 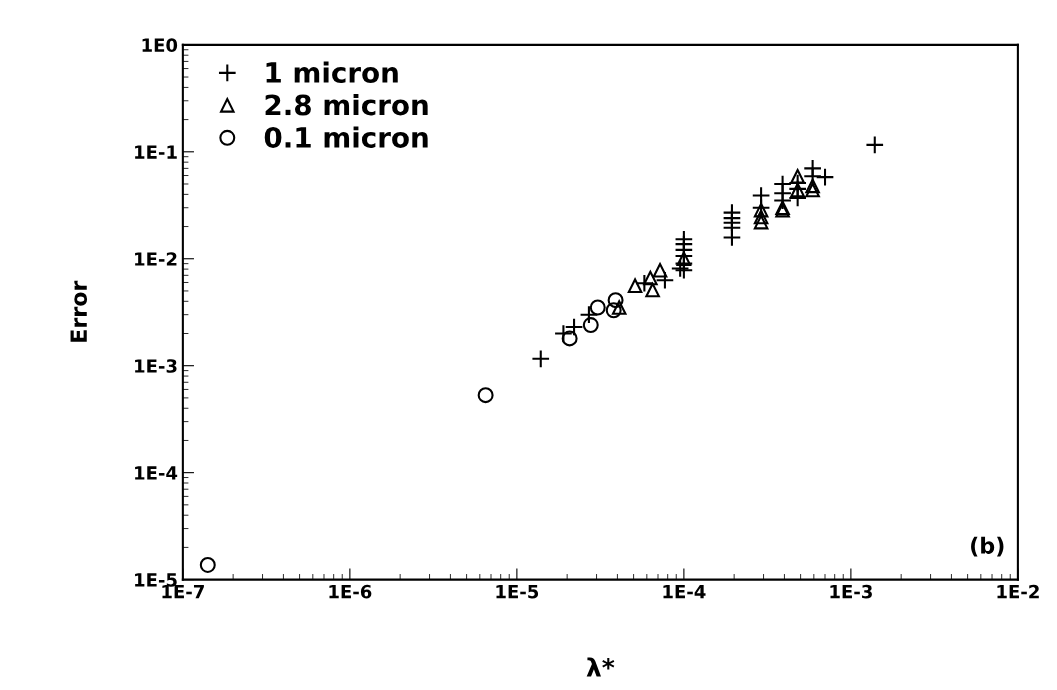 I want to click on legend-label: 1 micron, so click(x=332, y=72).